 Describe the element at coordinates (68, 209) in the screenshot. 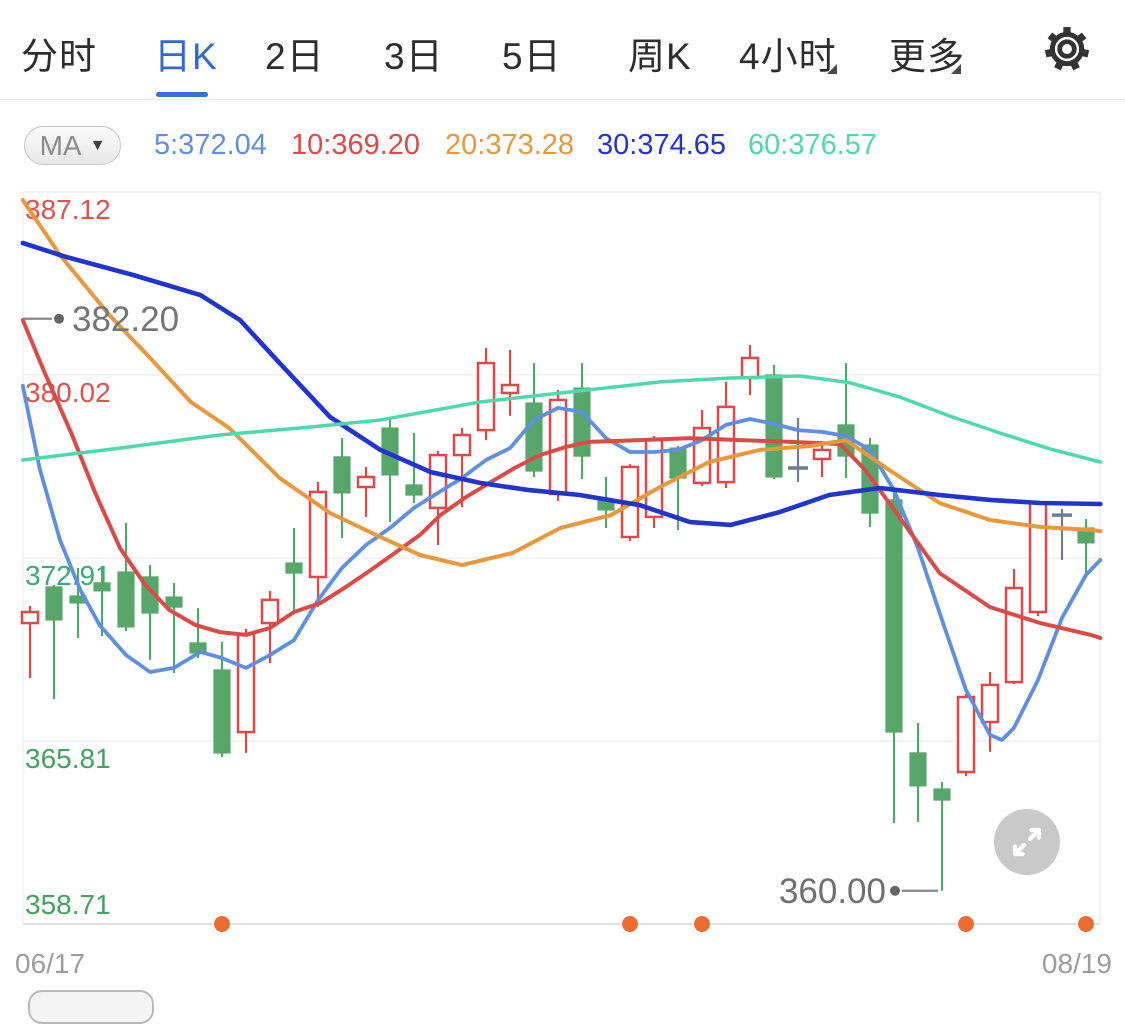

I see `y-axis-label: 387.12` at that location.